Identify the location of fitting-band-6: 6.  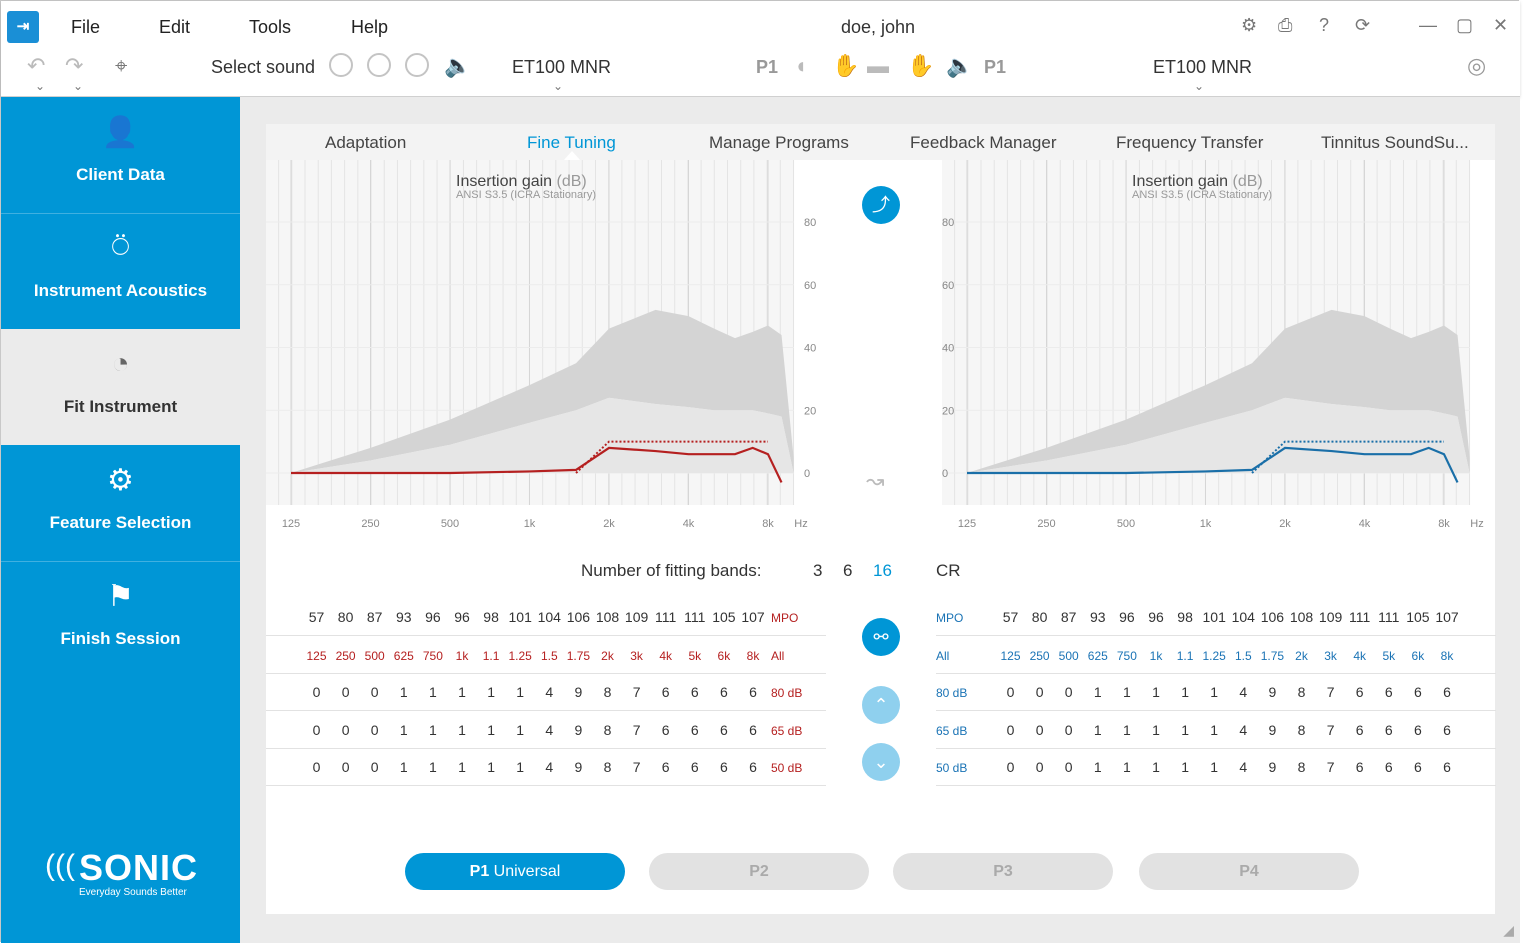
(848, 570).